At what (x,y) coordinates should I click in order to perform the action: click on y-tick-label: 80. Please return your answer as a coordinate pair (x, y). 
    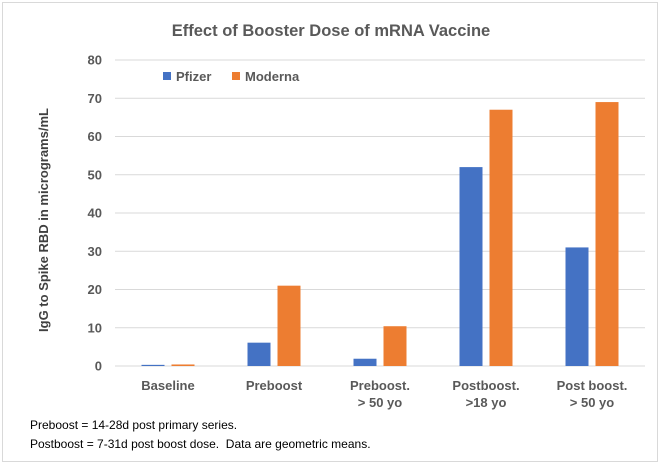
    Looking at the image, I should click on (95, 60).